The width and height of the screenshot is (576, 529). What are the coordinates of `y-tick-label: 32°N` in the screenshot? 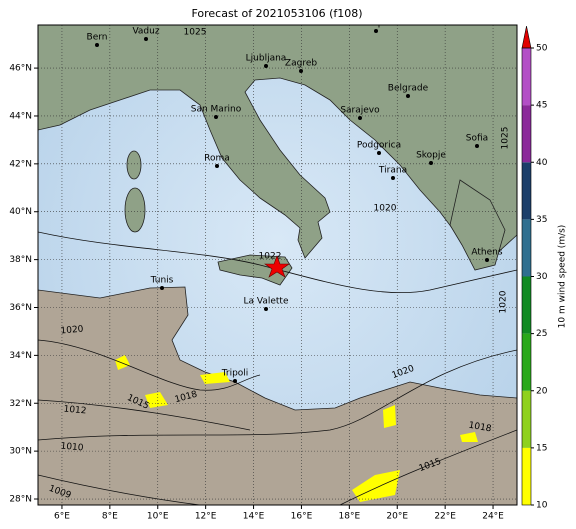 It's located at (20, 404).